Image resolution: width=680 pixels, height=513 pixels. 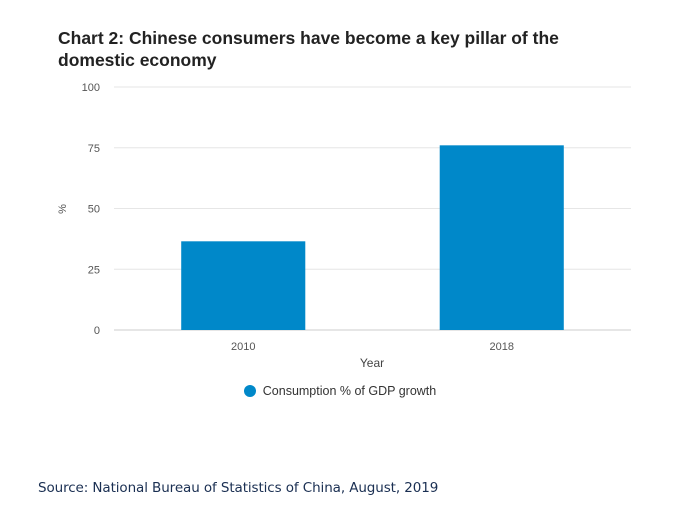 I want to click on bar-2010, so click(x=243, y=285).